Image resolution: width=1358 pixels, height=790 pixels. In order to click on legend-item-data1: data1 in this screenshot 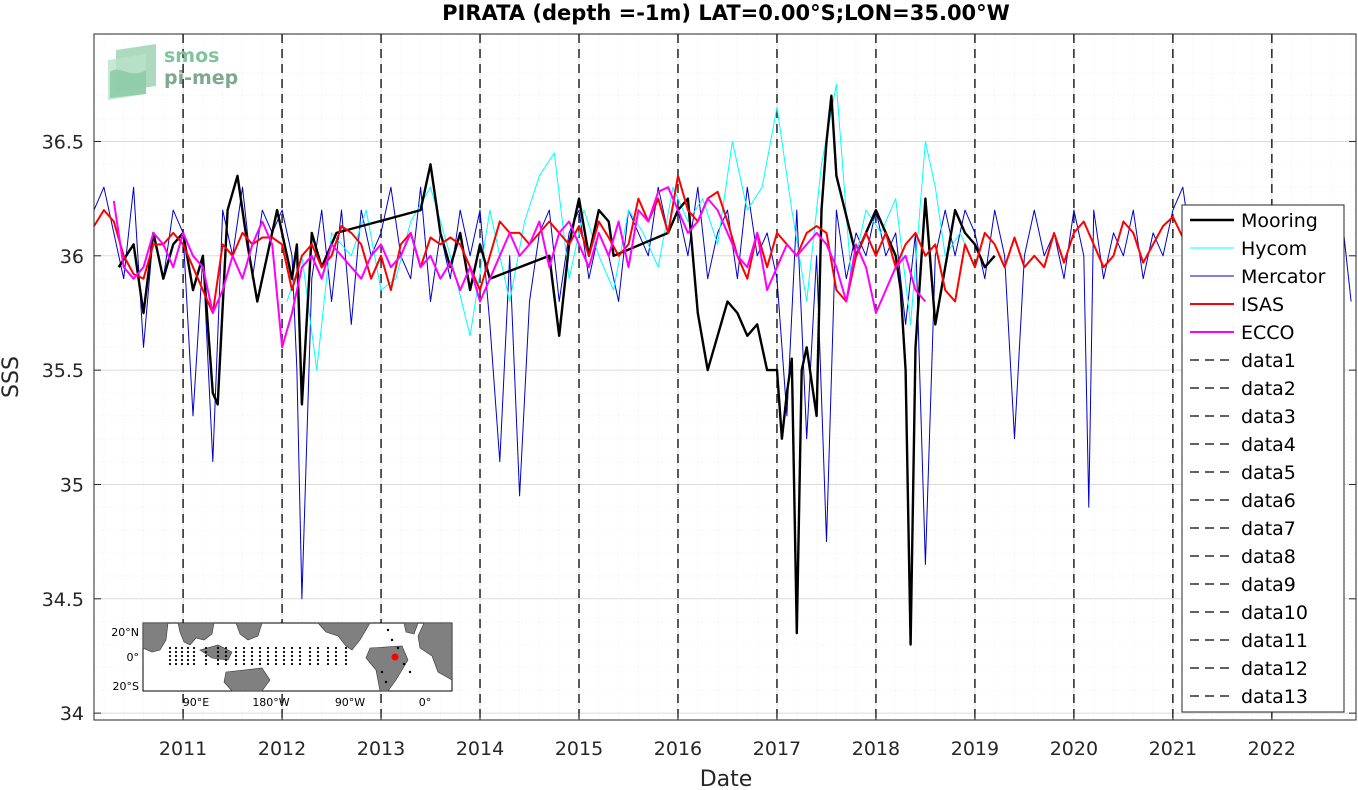, I will do `click(1243, 361)`.